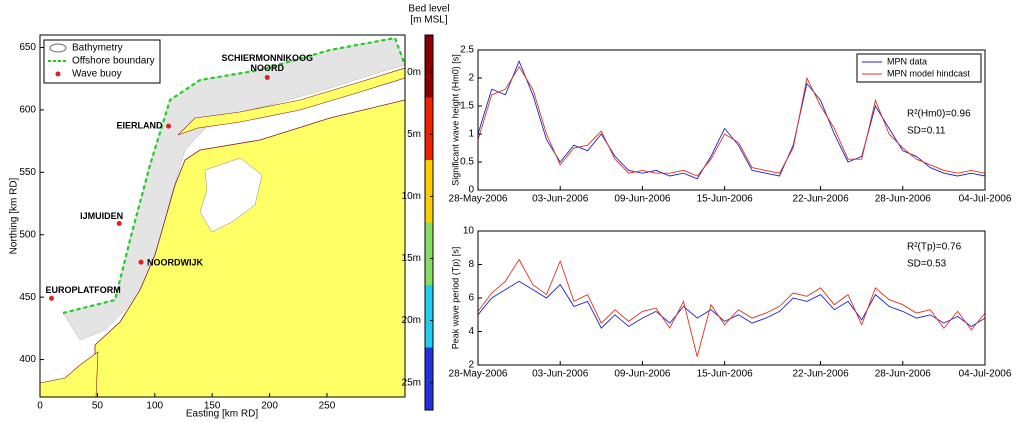 The width and height of the screenshot is (1025, 423). Describe the element at coordinates (471, 331) in the screenshot. I see `y-tick-label: 4` at that location.